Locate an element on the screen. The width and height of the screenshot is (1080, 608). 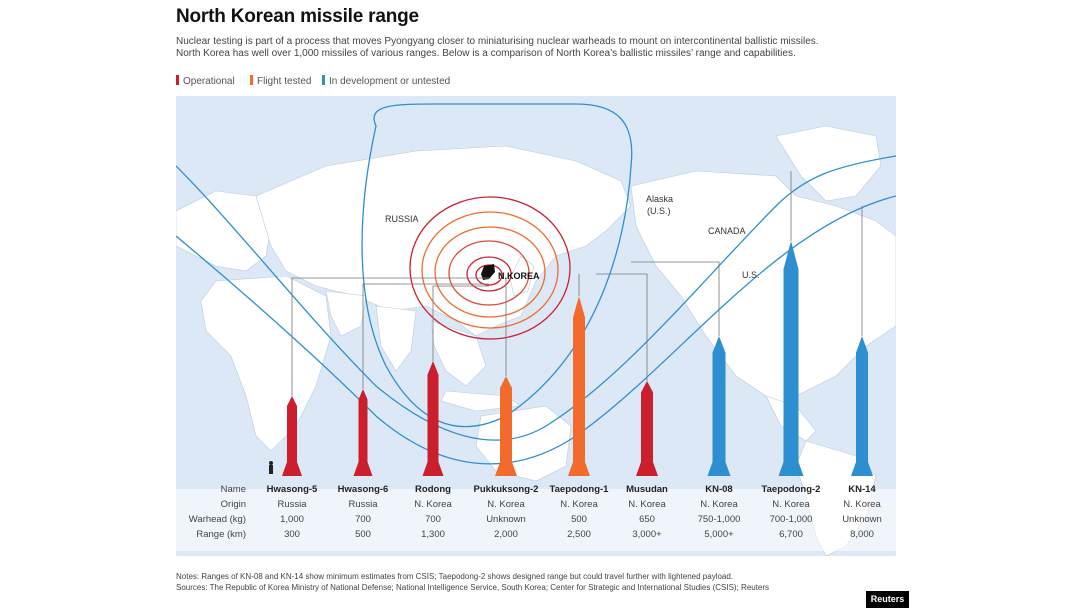
cell-hwasong-6-origin: Russia is located at coordinates (363, 504).